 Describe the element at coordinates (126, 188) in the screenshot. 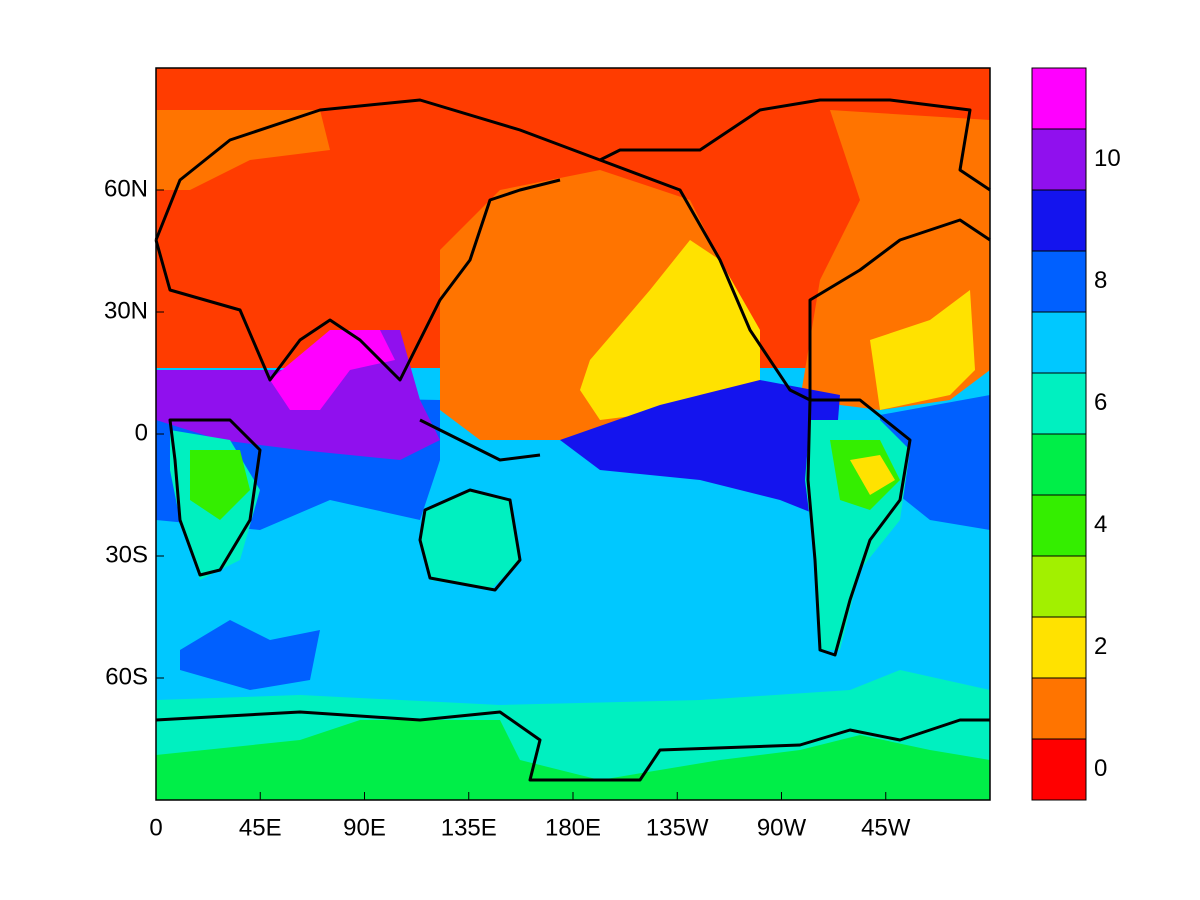

I see `y-tick-label: 60N` at that location.